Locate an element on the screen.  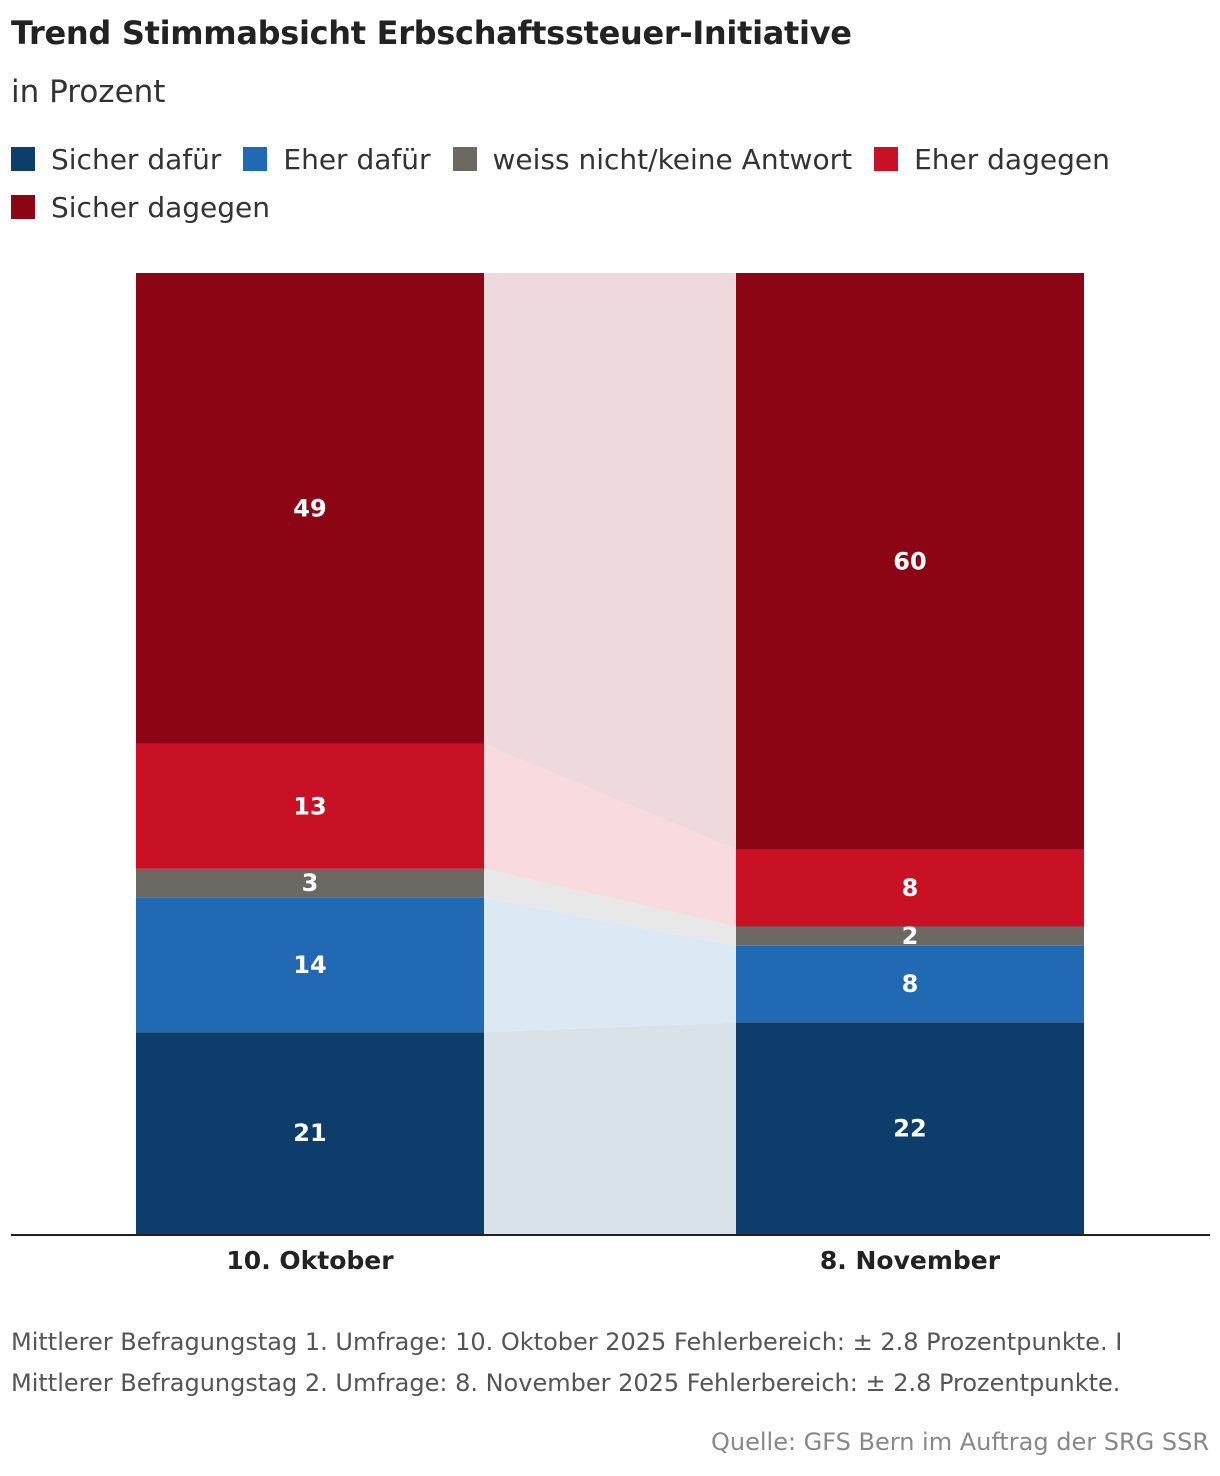
legend-item: Eher dafür is located at coordinates (337, 159).